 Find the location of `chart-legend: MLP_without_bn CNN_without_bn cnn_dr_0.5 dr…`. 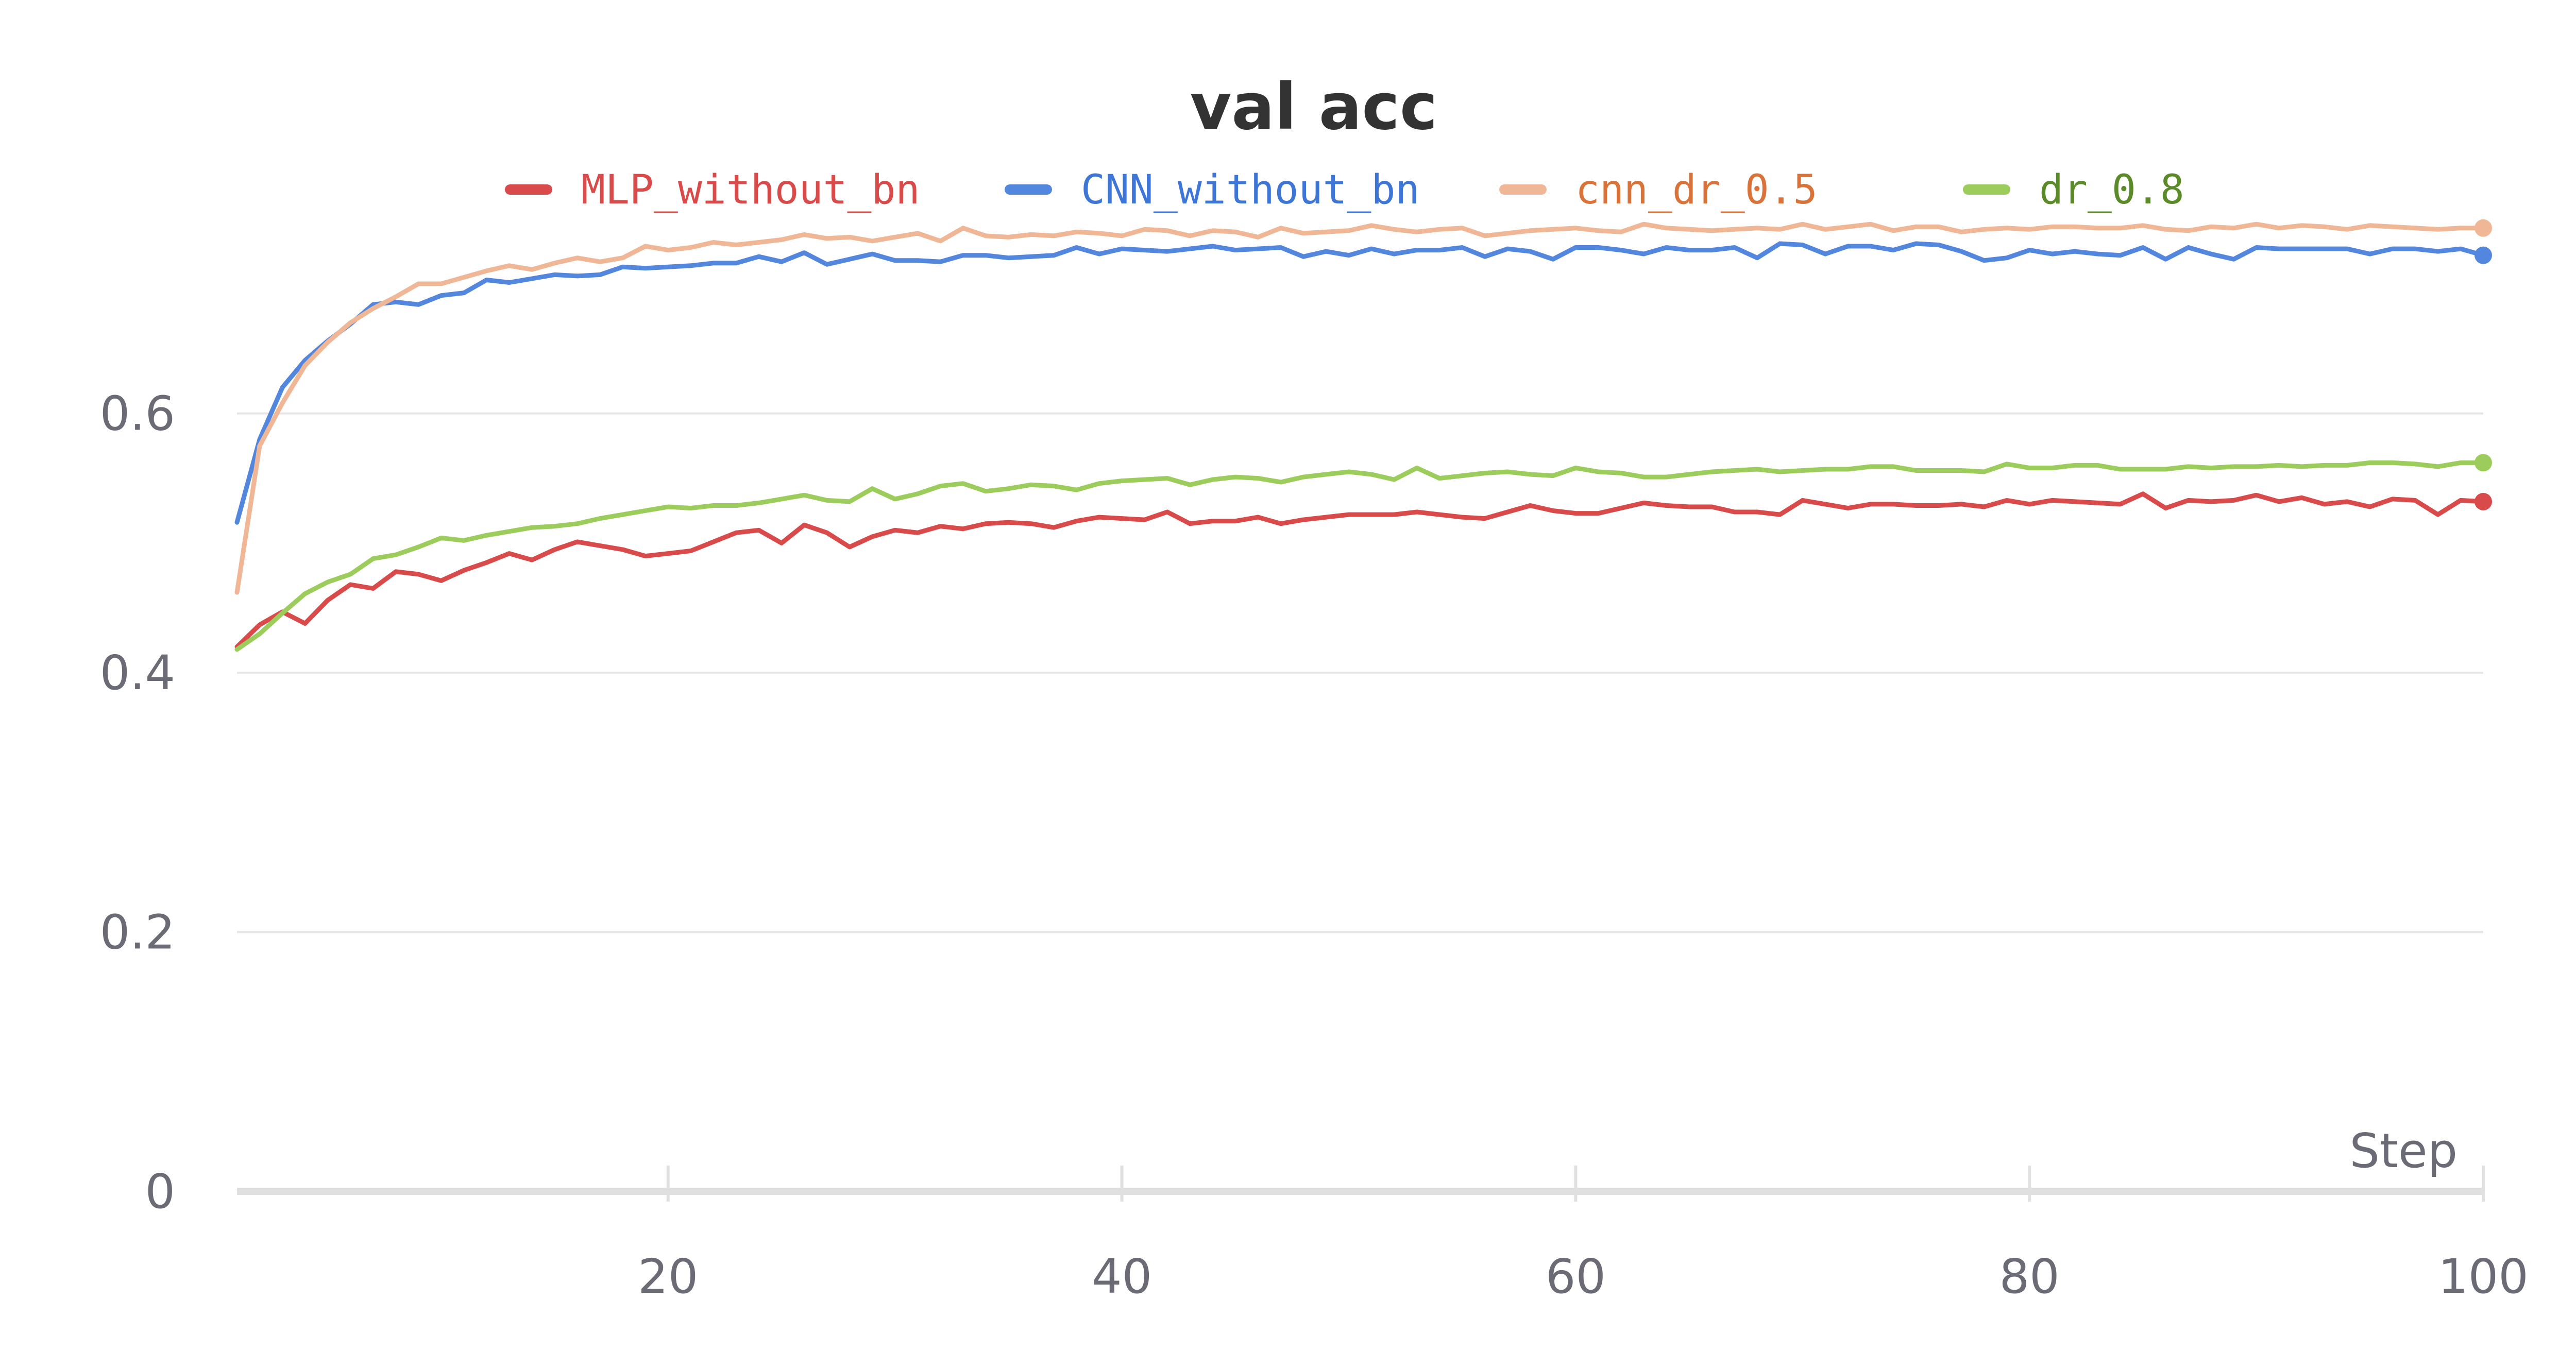

chart-legend: MLP_without_bn CNN_without_bn cnn_dr_0.5 dr… is located at coordinates (1344, 190).